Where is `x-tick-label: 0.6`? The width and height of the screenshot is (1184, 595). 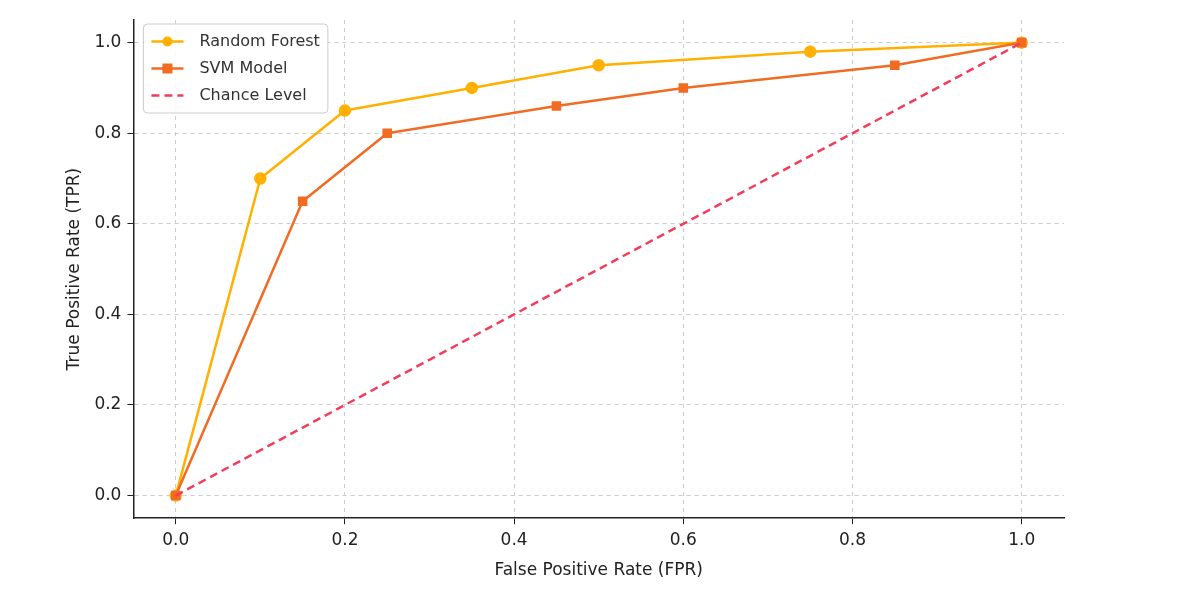 x-tick-label: 0.6 is located at coordinates (683, 538).